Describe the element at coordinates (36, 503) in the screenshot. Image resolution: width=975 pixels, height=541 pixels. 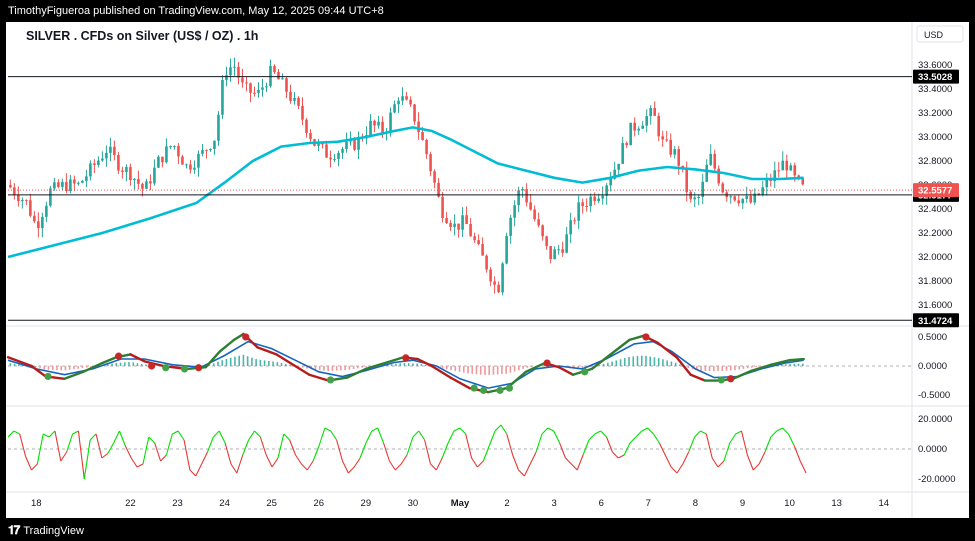
I see `time-axis-tick: 18` at that location.